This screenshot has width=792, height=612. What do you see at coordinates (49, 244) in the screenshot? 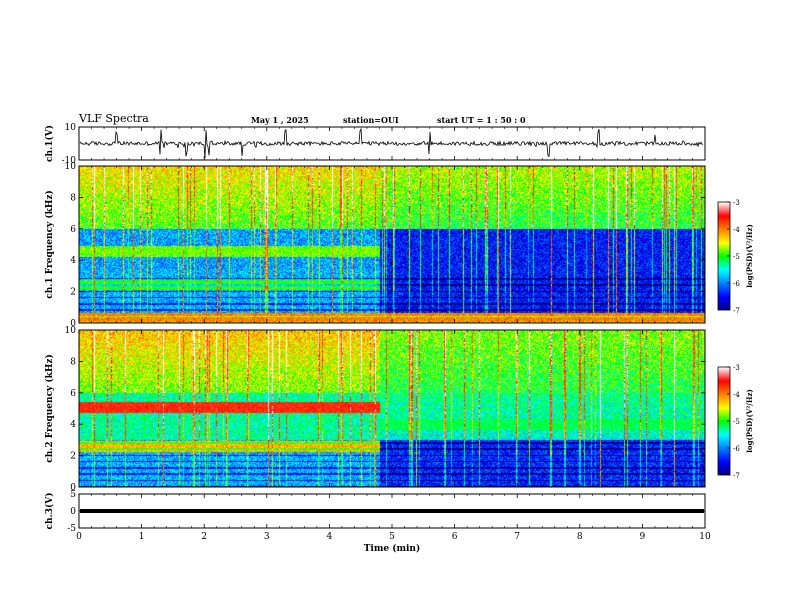
I see `ch1-spectrogram-ylabel: ch.1 Frequency (kHz)` at bounding box center [49, 244].